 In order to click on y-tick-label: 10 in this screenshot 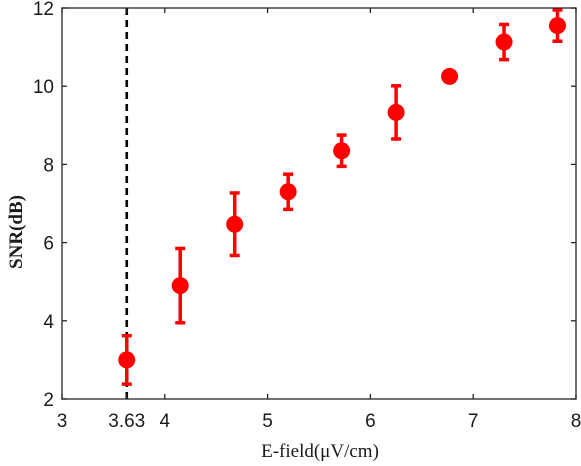, I will do `click(43, 87)`.